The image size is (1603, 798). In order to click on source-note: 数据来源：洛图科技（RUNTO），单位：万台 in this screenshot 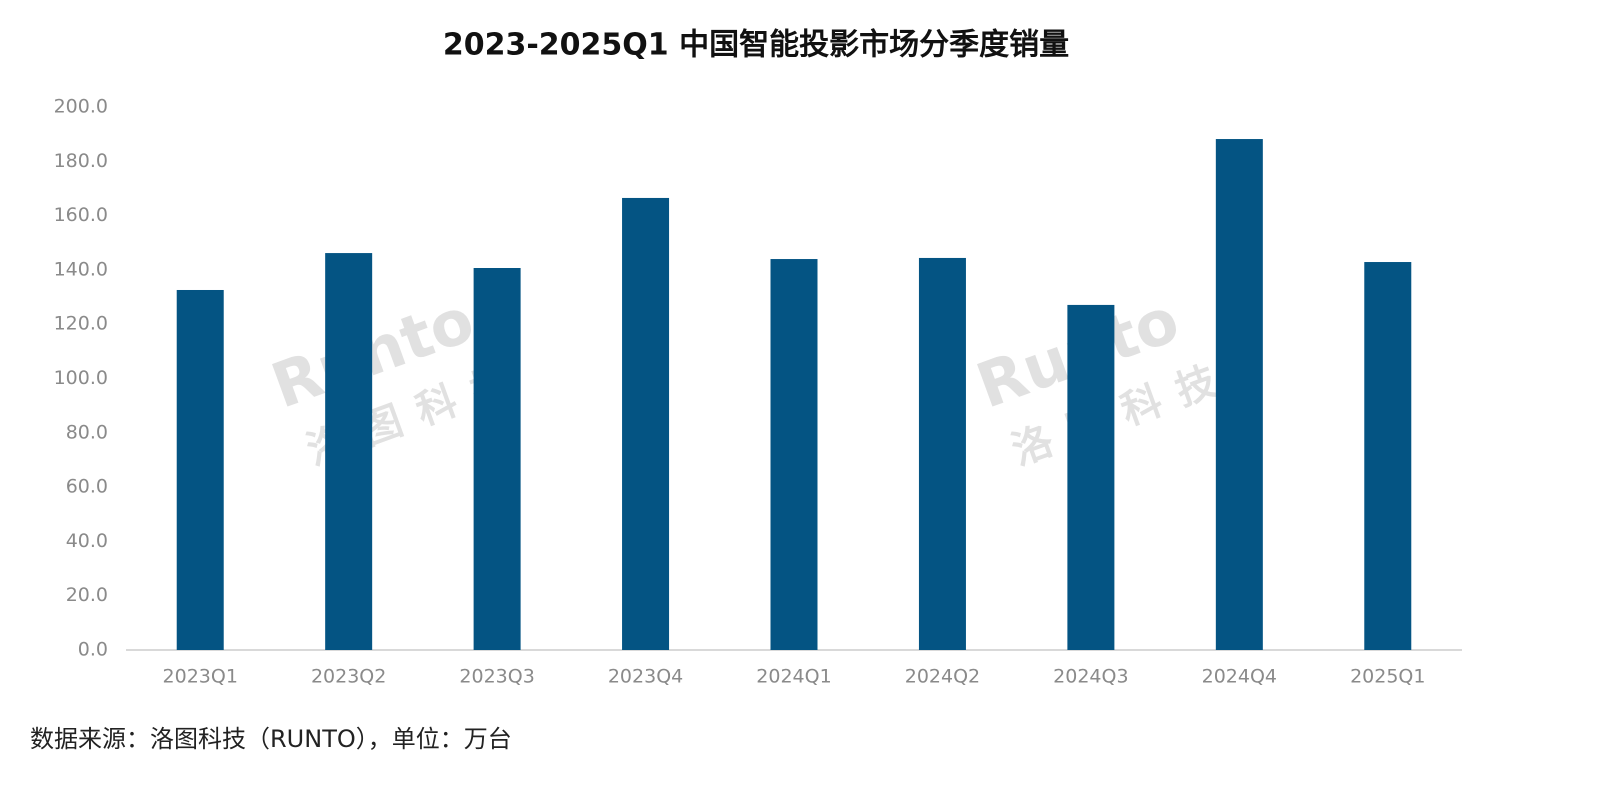, I will do `click(271, 739)`.